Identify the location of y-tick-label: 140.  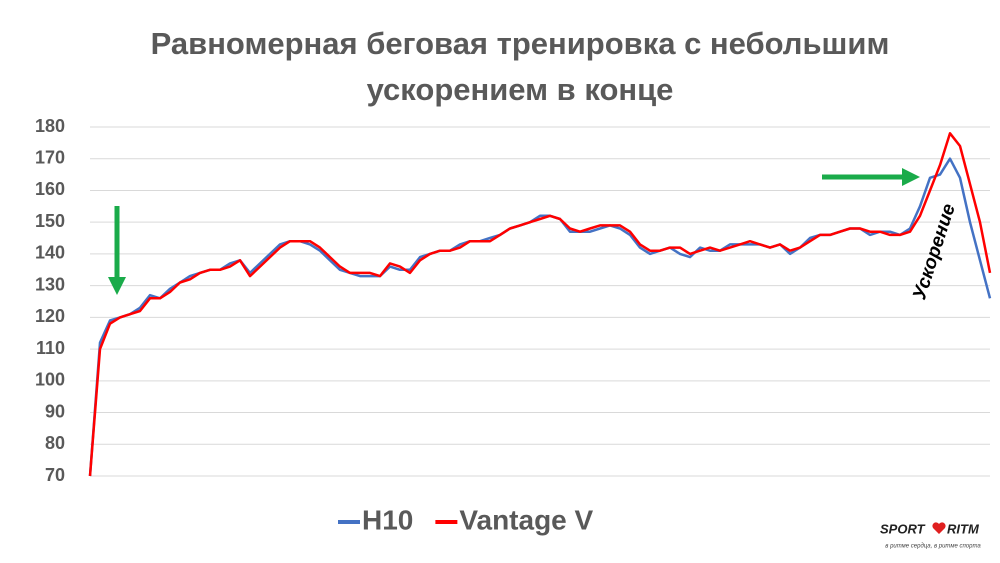
(50, 253).